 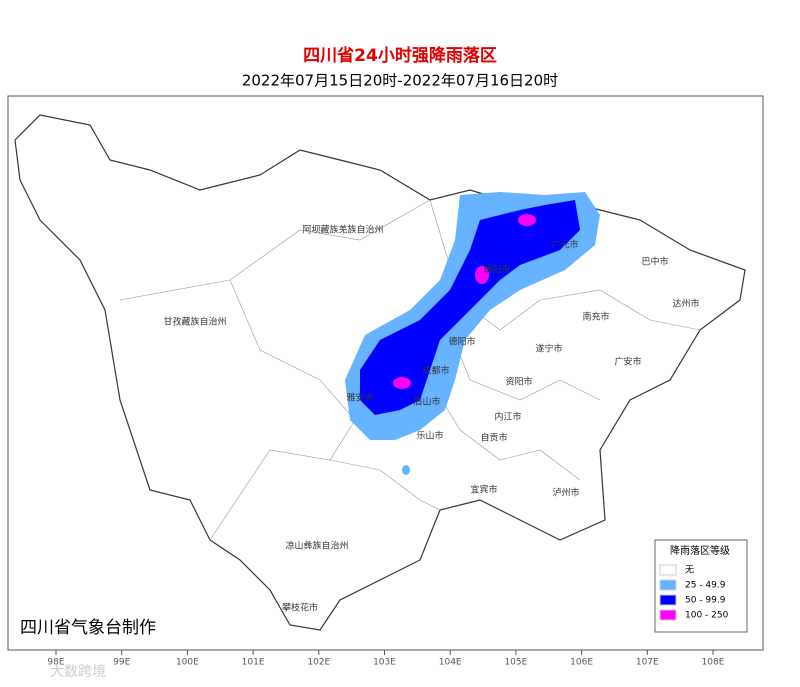 What do you see at coordinates (450, 663) in the screenshot?
I see `lon-label: 104E` at bounding box center [450, 663].